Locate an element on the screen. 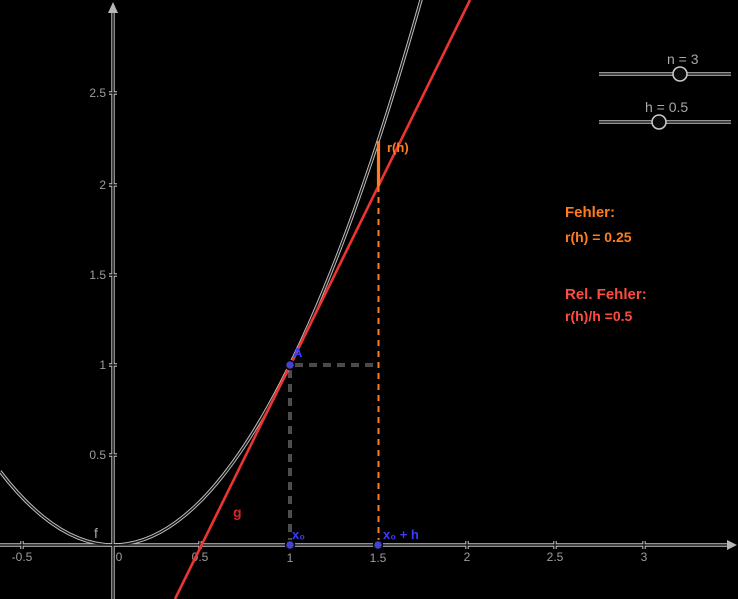 The image size is (738, 599). point-x0-plus-h is located at coordinates (378, 545).